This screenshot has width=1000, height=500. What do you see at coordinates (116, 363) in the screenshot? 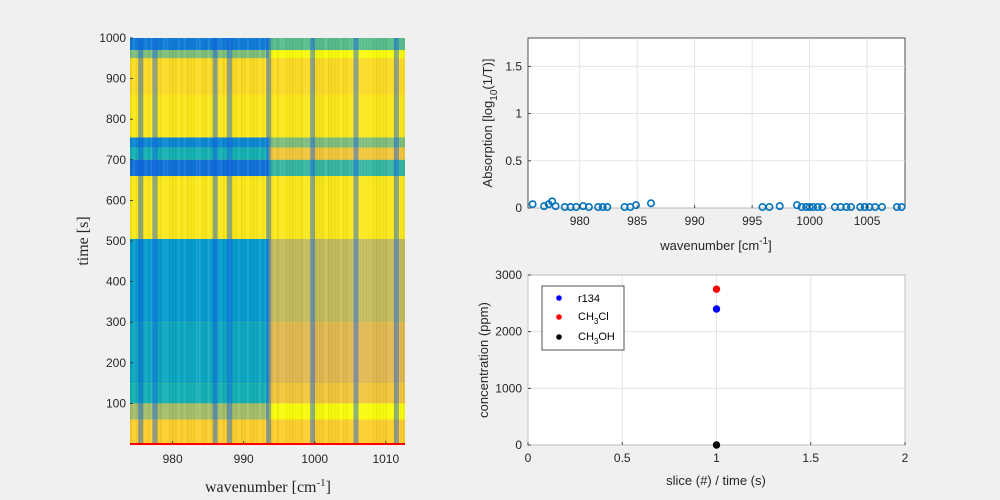
I see `heatmap-y-tick-label: 200` at bounding box center [116, 363].